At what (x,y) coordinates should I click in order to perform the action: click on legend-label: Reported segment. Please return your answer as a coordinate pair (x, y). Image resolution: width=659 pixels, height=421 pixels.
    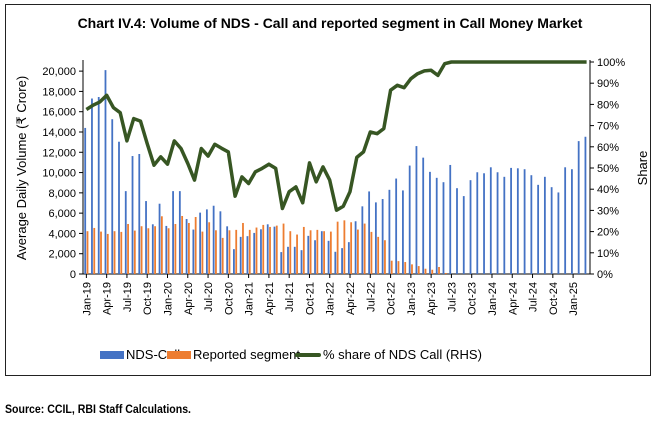
    Looking at the image, I should click on (246, 354).